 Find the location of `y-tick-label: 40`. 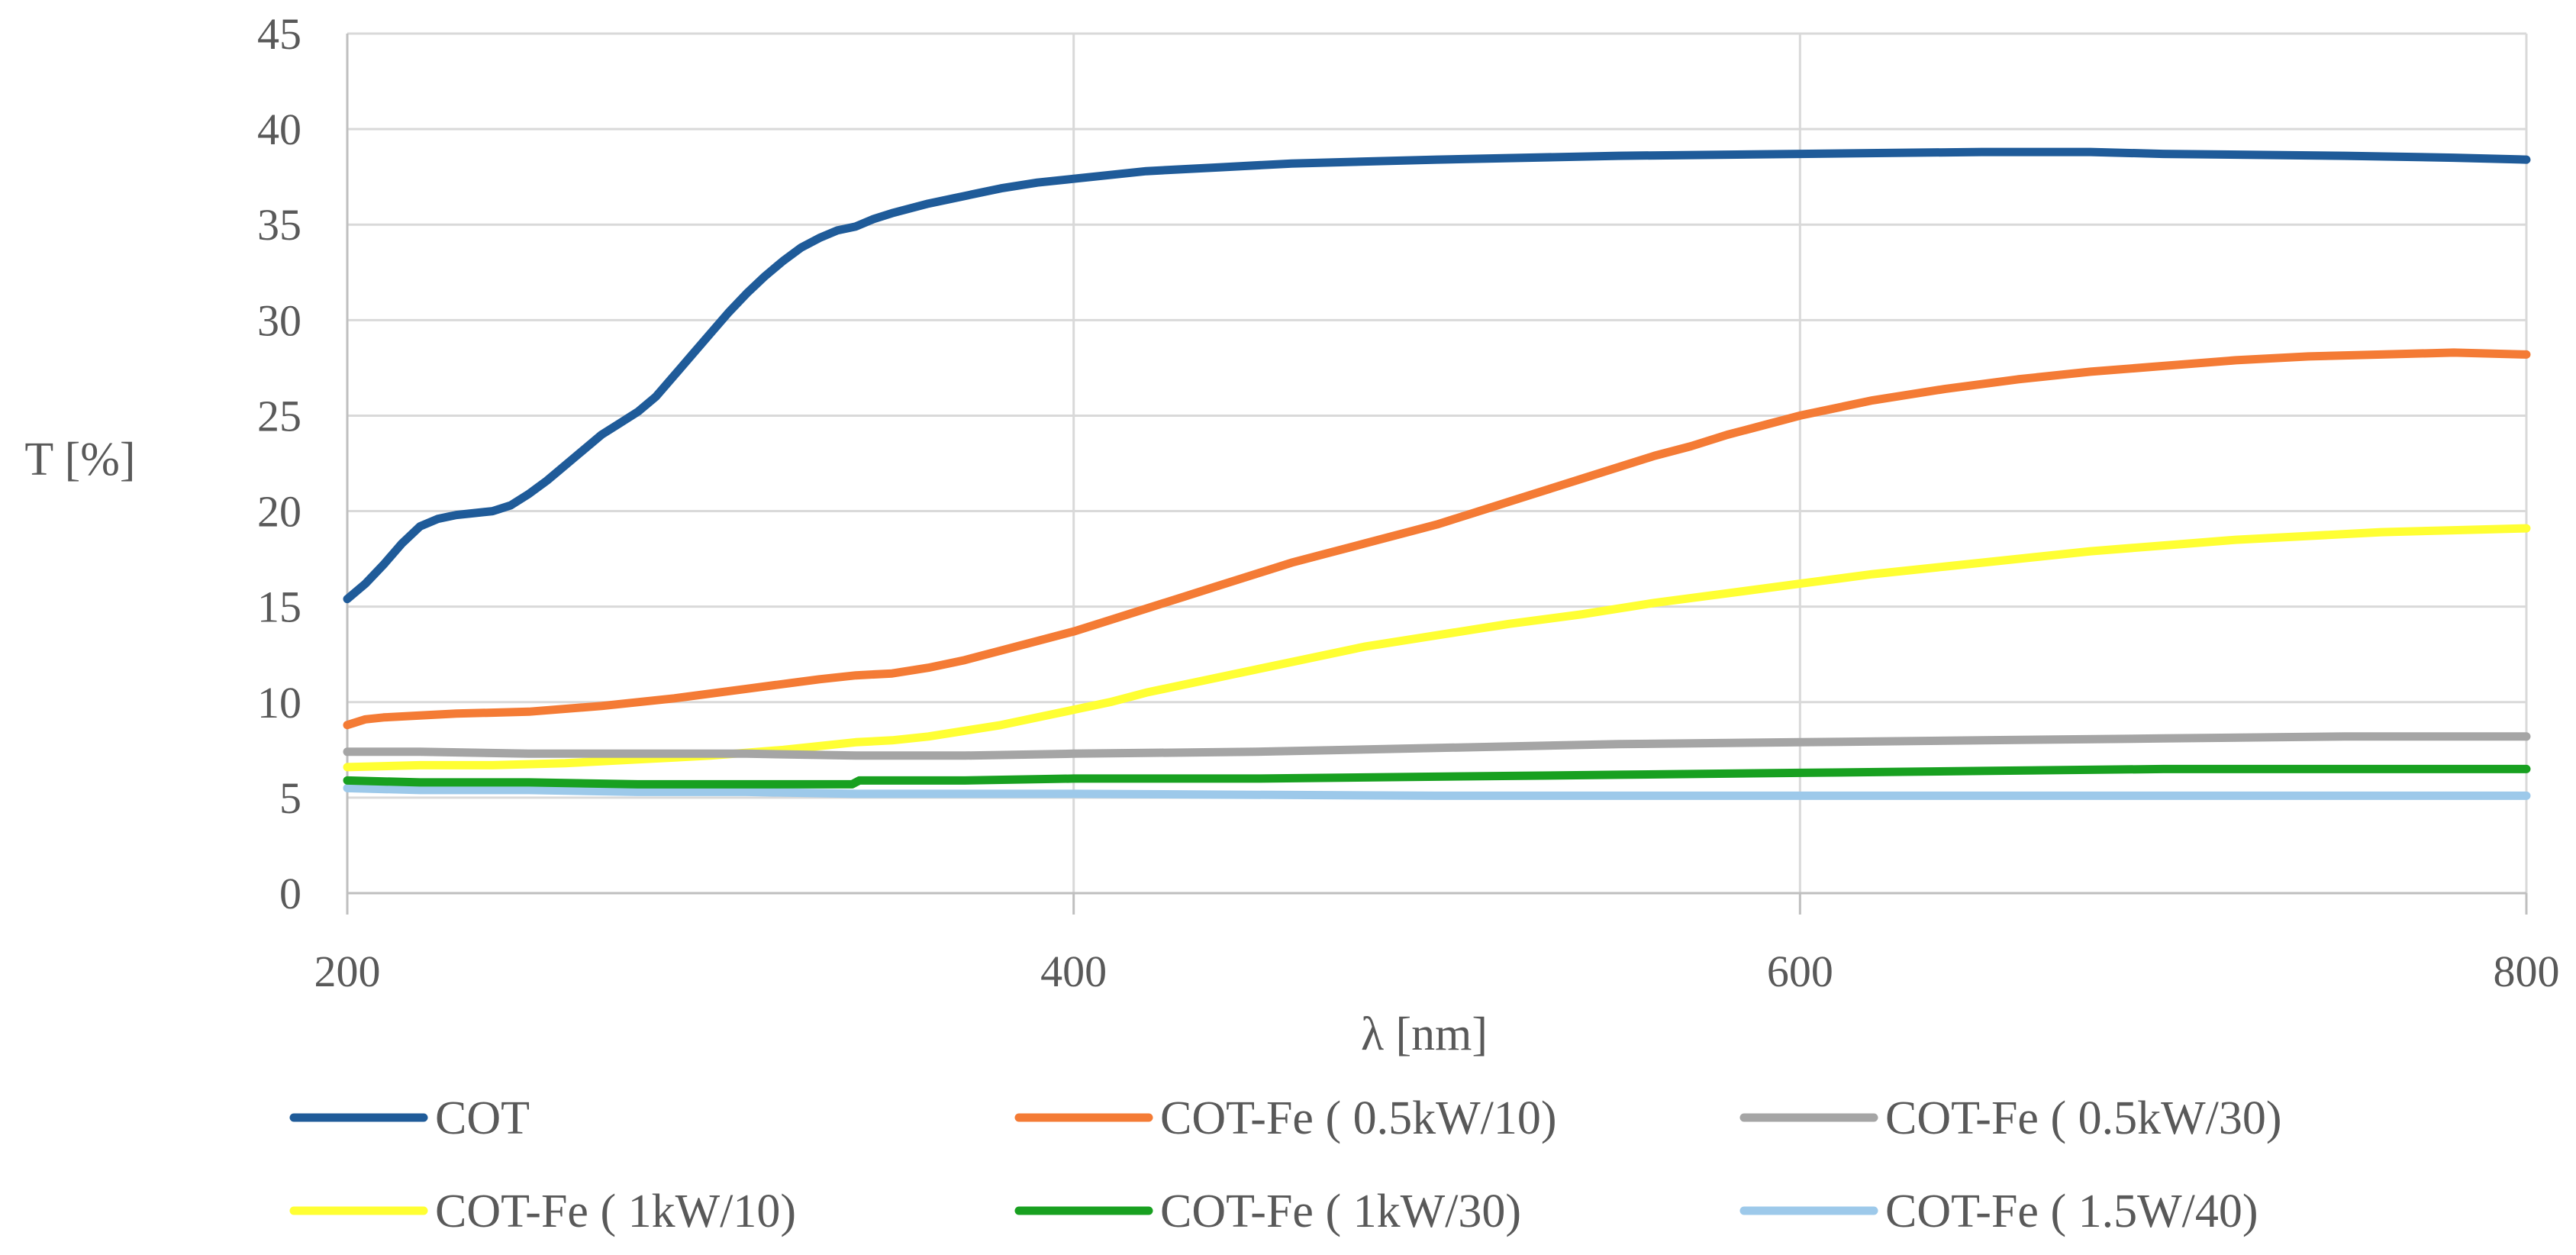

y-tick-label: 40 is located at coordinates (279, 129).